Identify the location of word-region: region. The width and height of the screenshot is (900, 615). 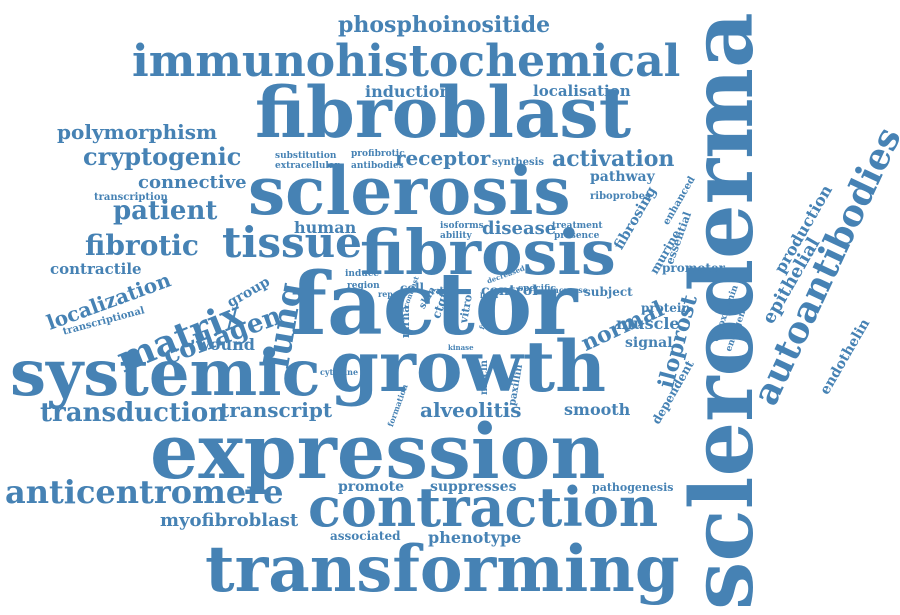
(363, 286).